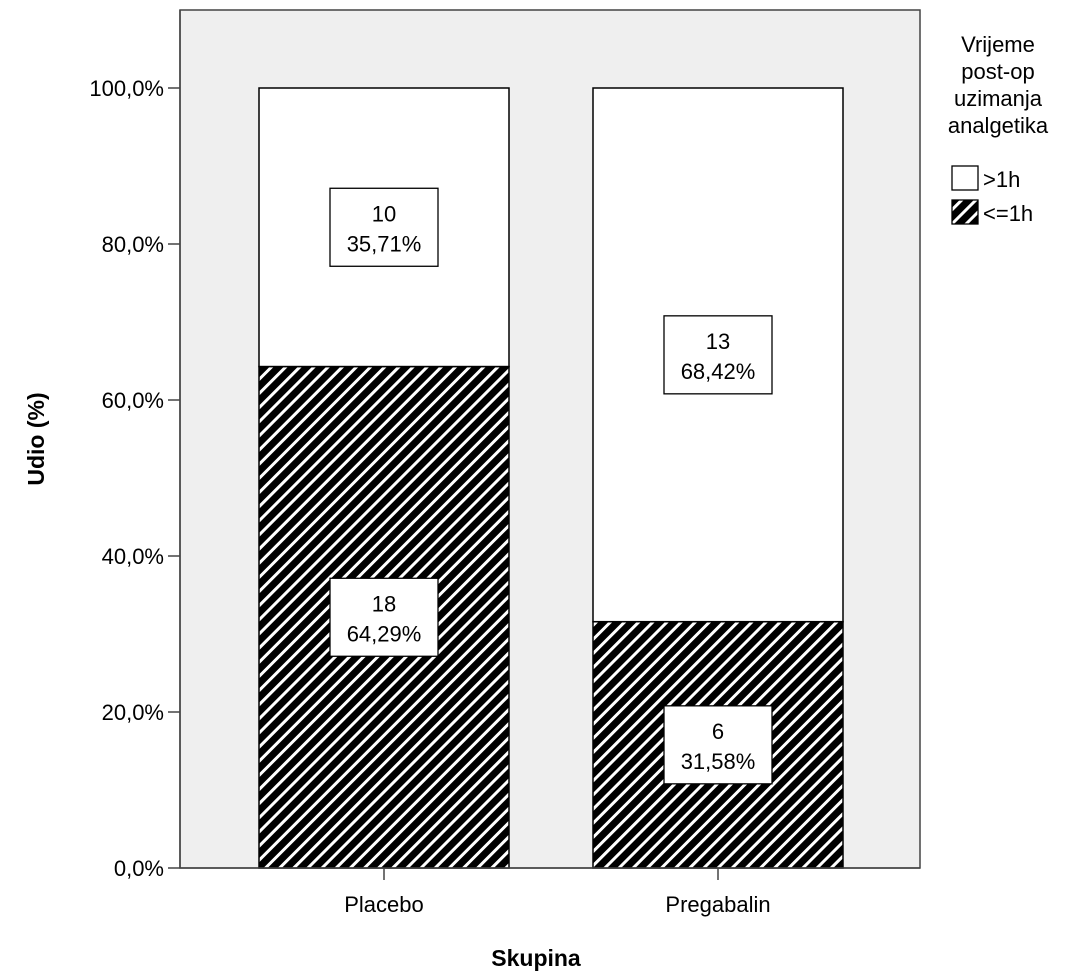 The width and height of the screenshot is (1070, 978). I want to click on data-label-count: 18, so click(384, 603).